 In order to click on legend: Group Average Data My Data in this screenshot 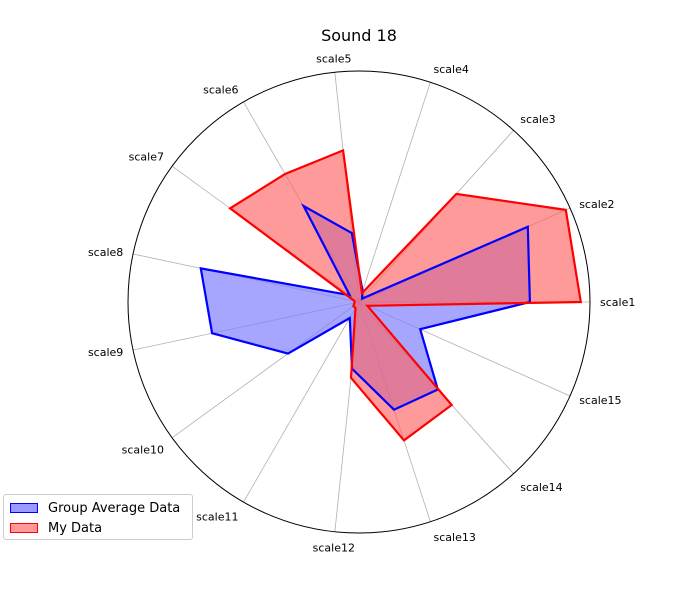, I will do `click(98, 517)`.